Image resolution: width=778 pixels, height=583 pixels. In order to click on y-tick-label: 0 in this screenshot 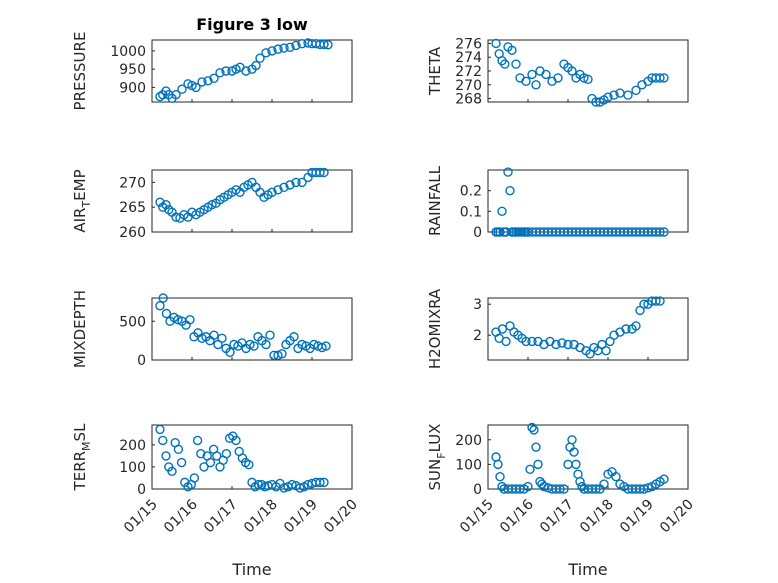, I will do `click(477, 233)`.